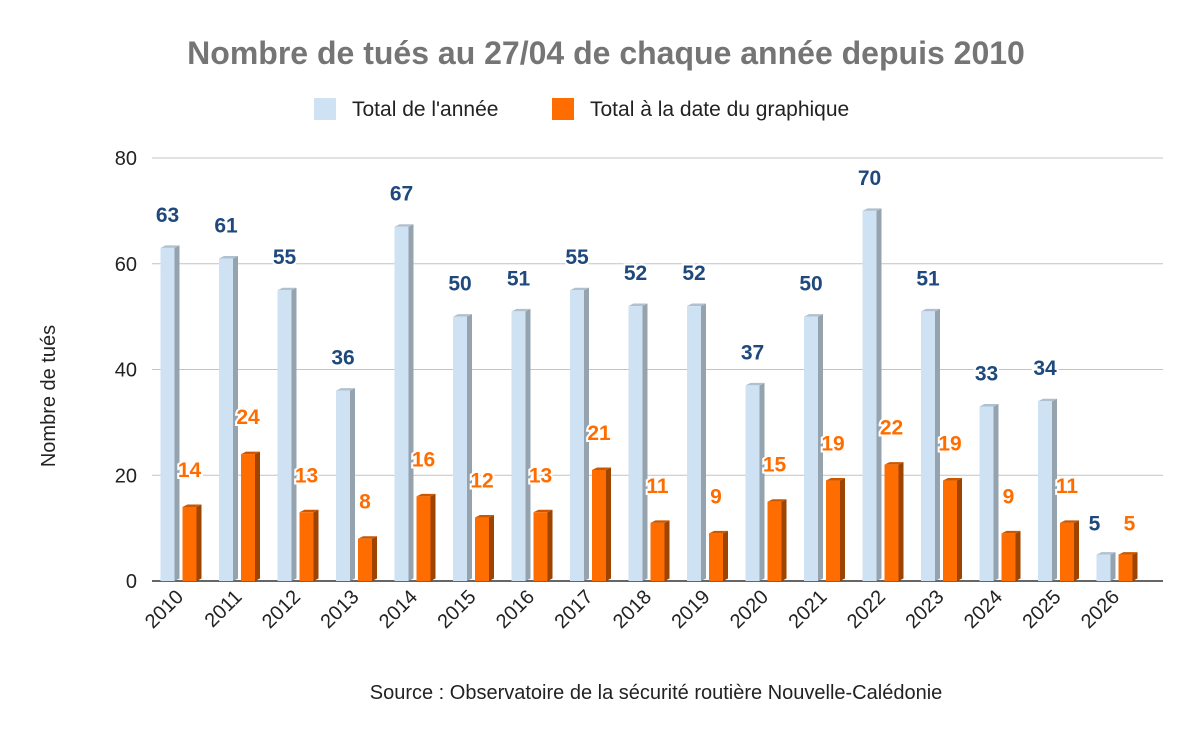 The height and width of the screenshot is (747, 1200). Describe the element at coordinates (775, 465) in the screenshot. I see `value-label-total-date-2020: 15` at that location.